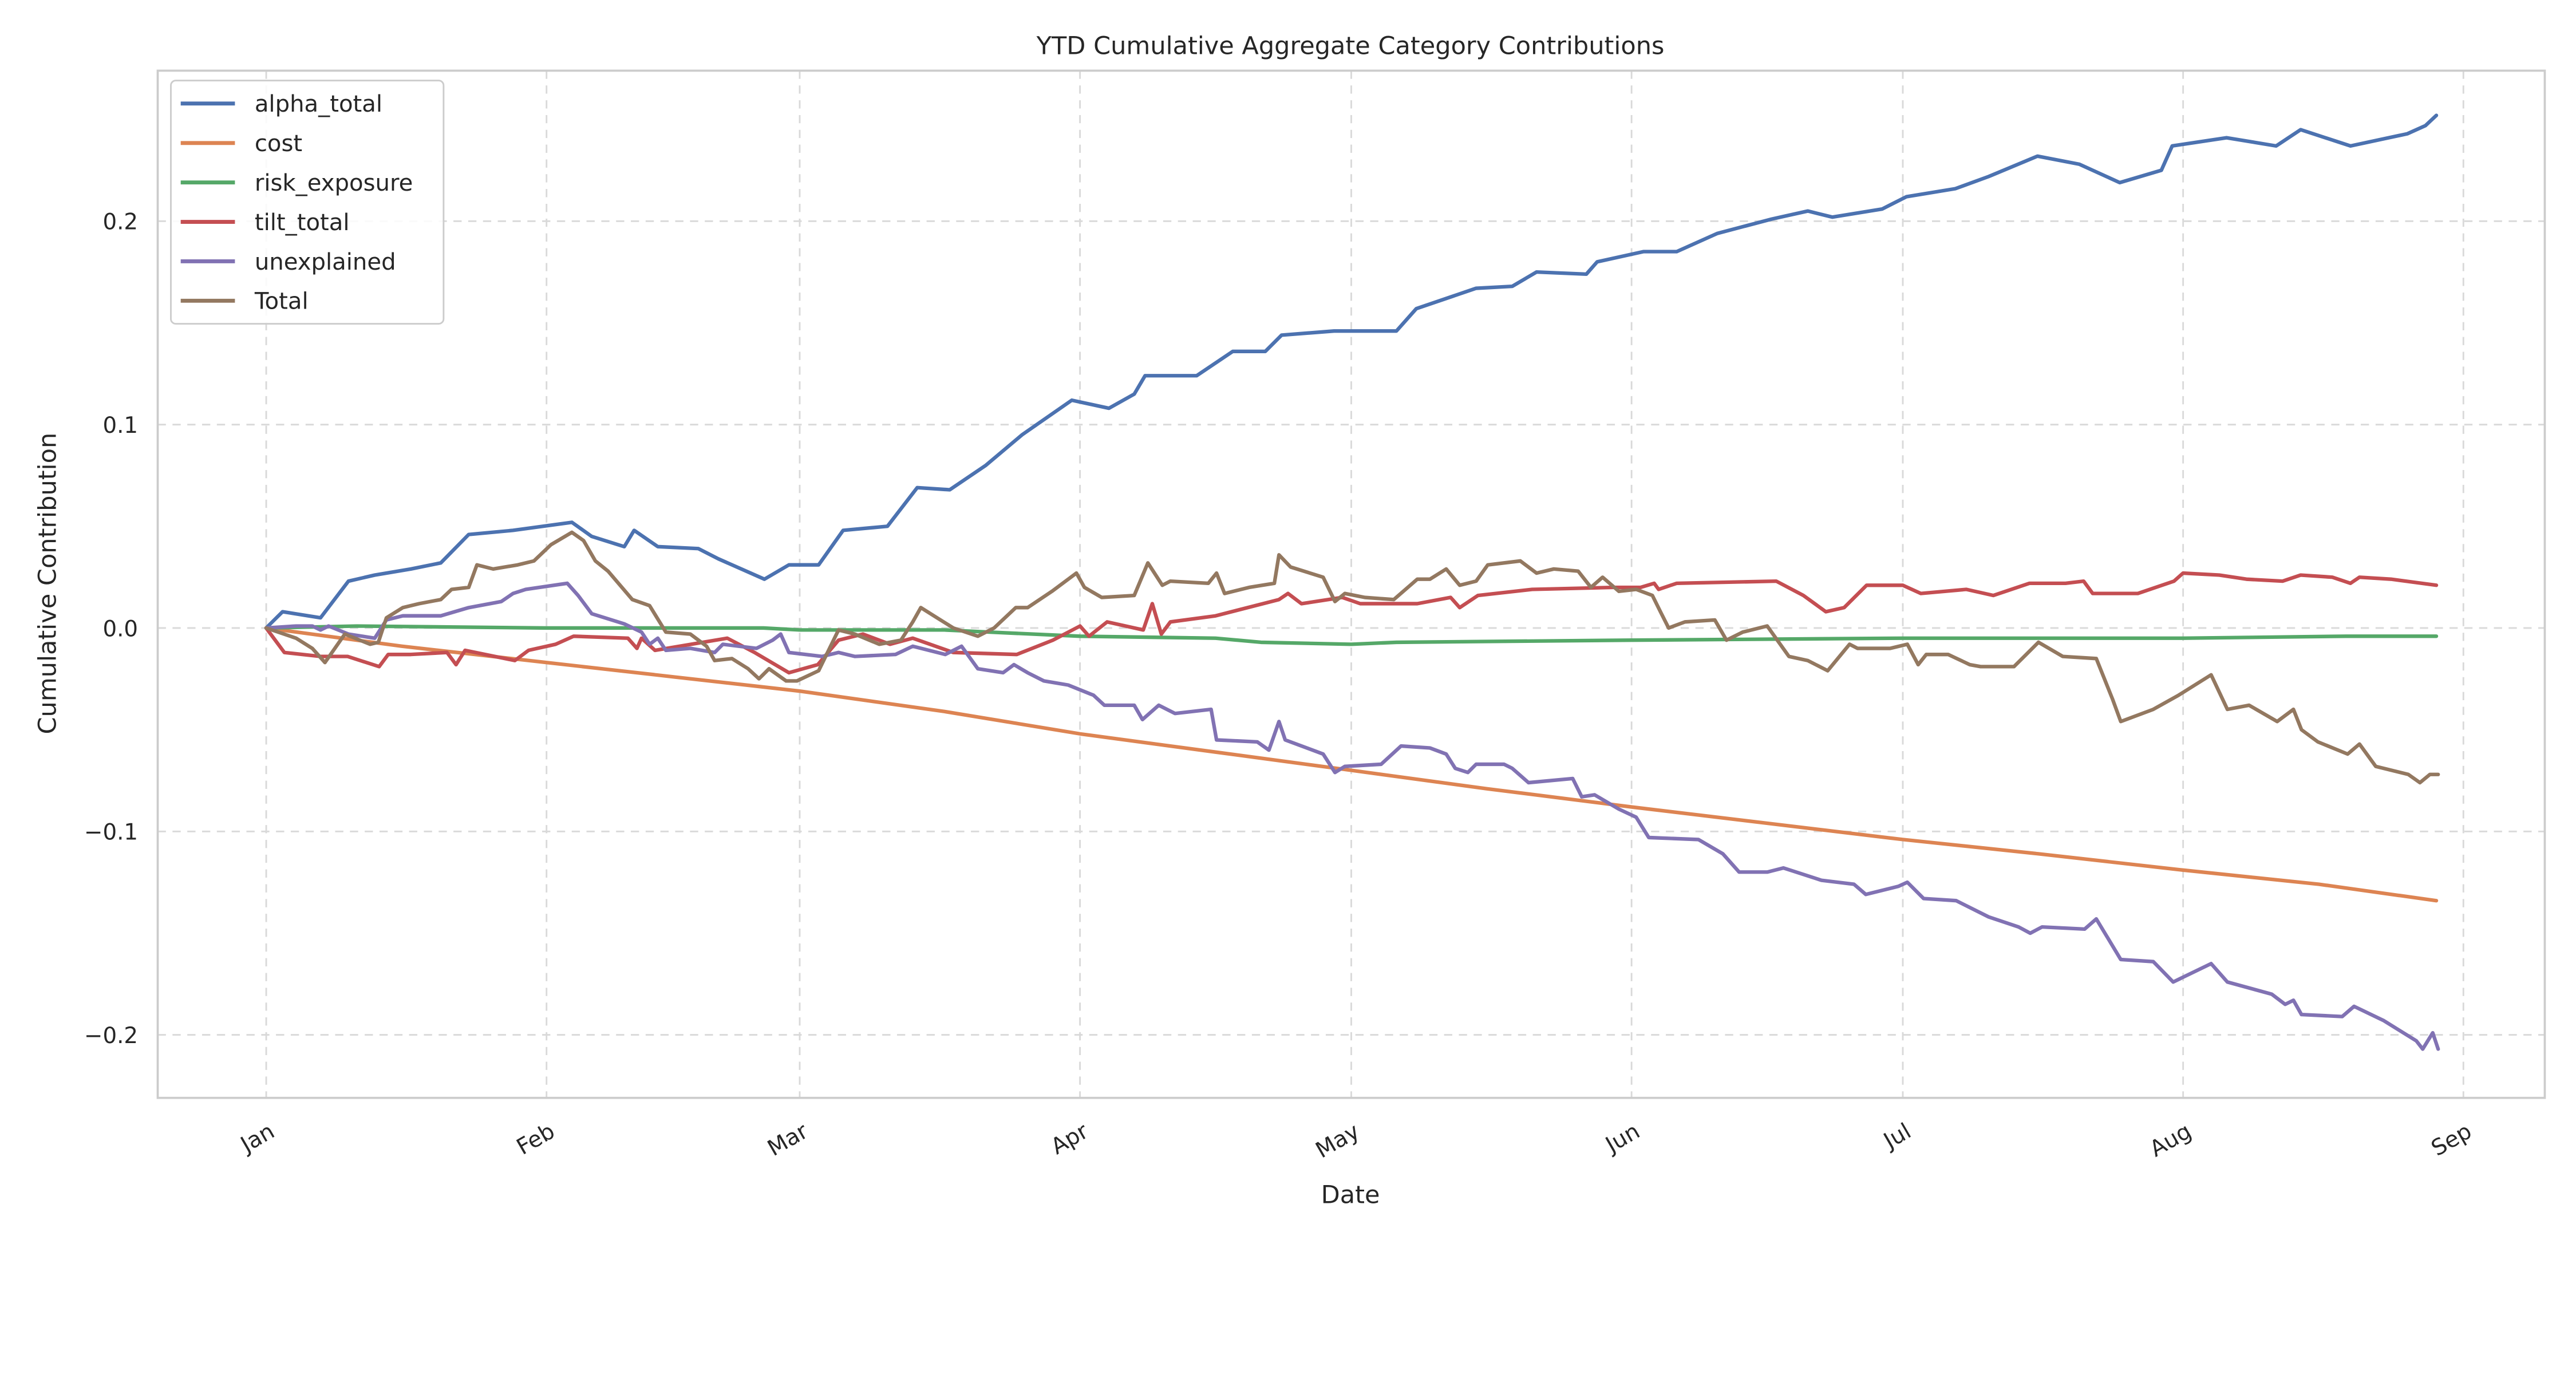  I want to click on y-axis-ticks: −0.2 −0.1 0.0 0.1 0.2, so click(111, 629).